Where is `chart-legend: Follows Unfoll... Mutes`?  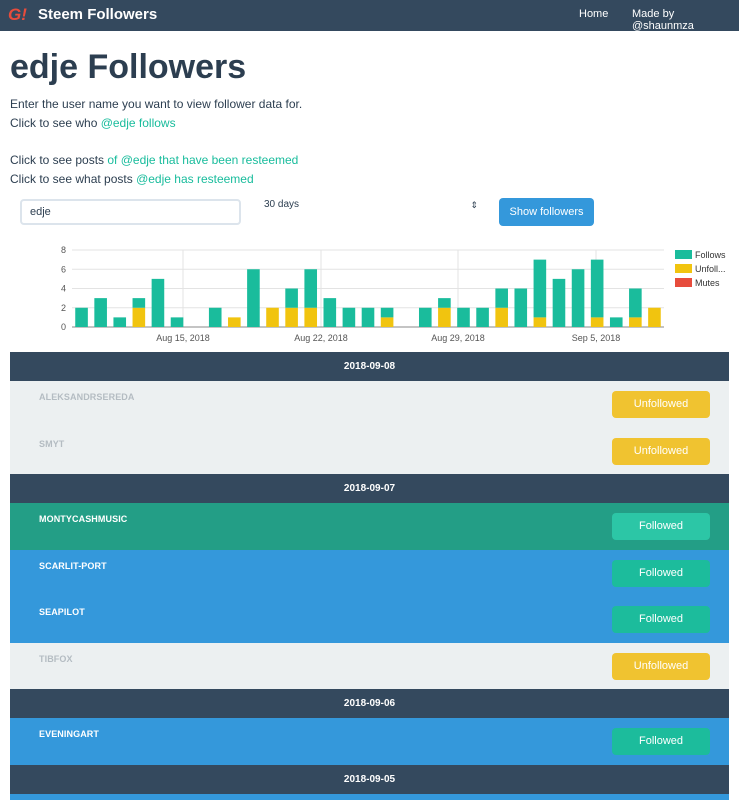 chart-legend: Follows Unfoll... Mutes is located at coordinates (700, 269).